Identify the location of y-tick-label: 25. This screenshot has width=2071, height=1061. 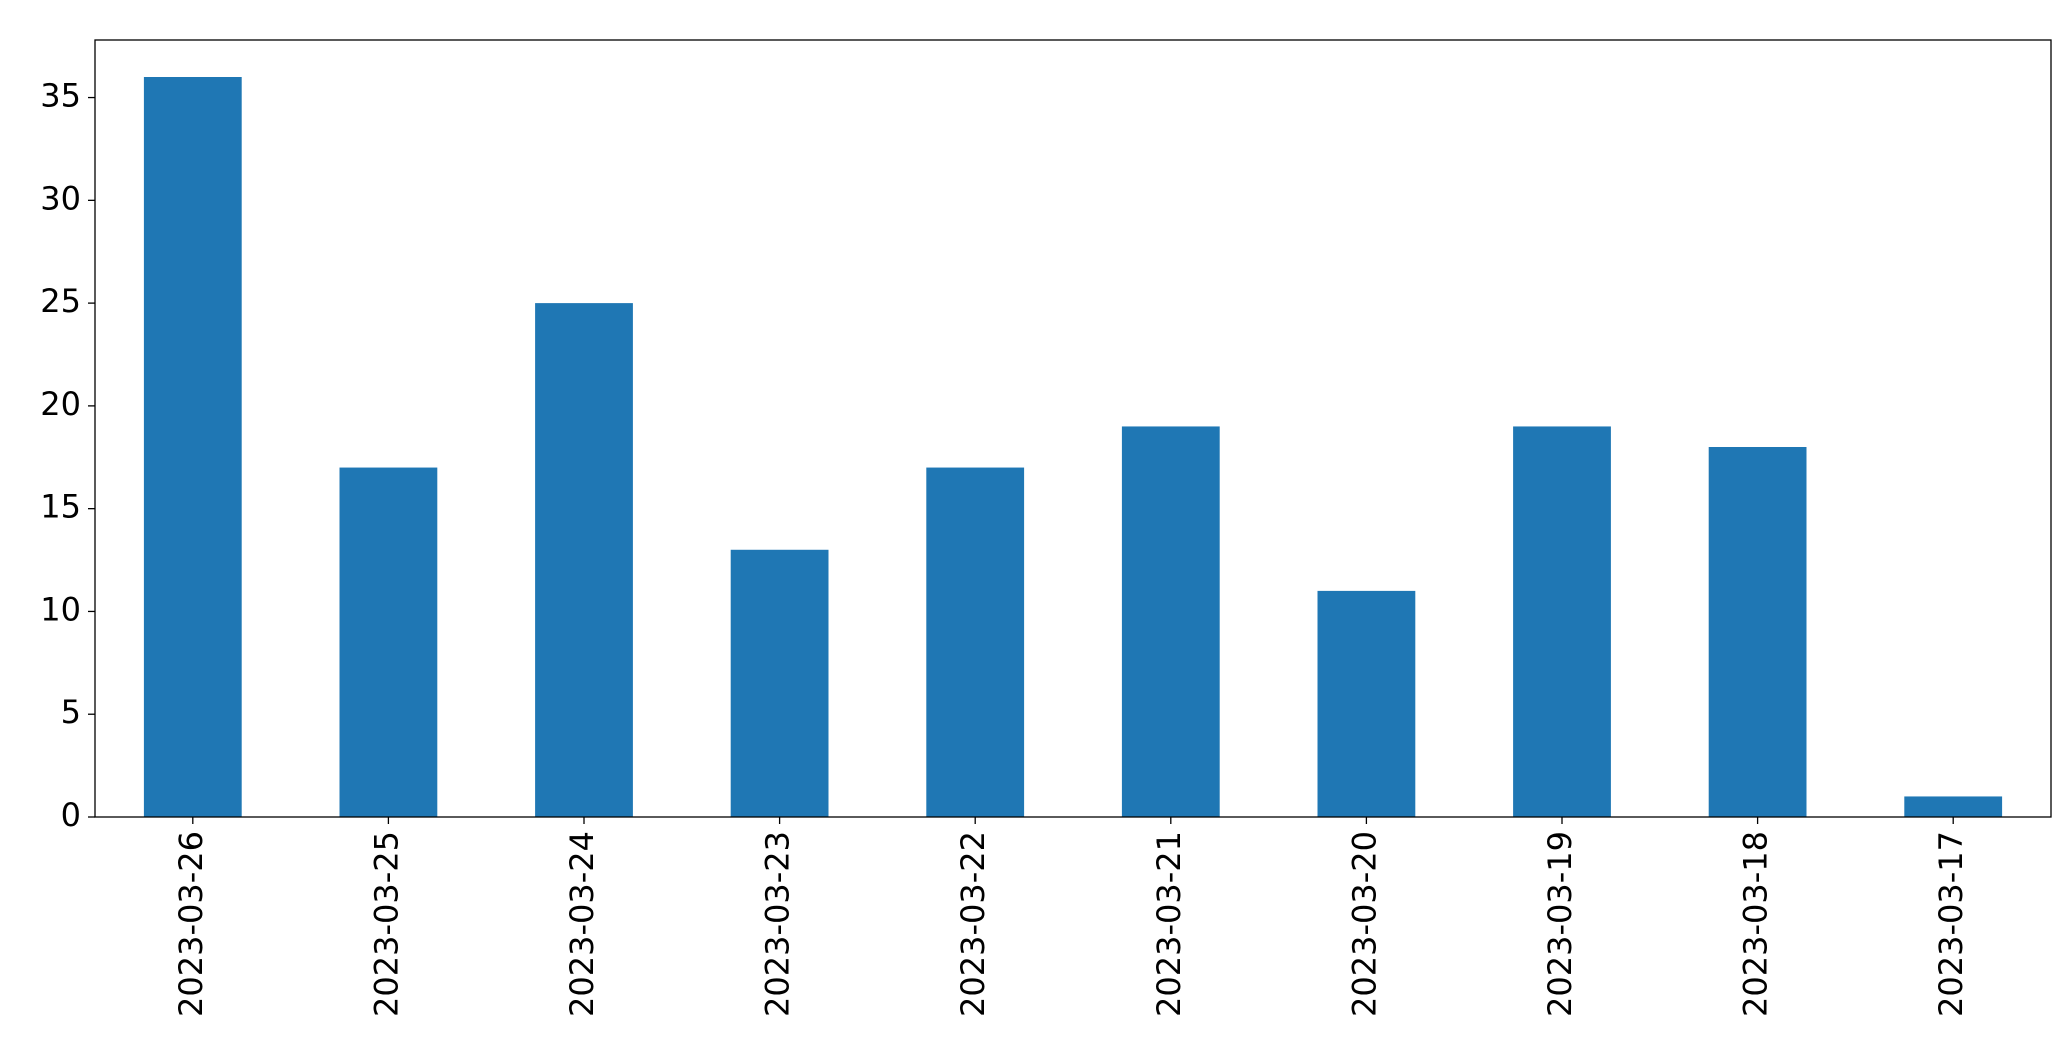
(60, 301).